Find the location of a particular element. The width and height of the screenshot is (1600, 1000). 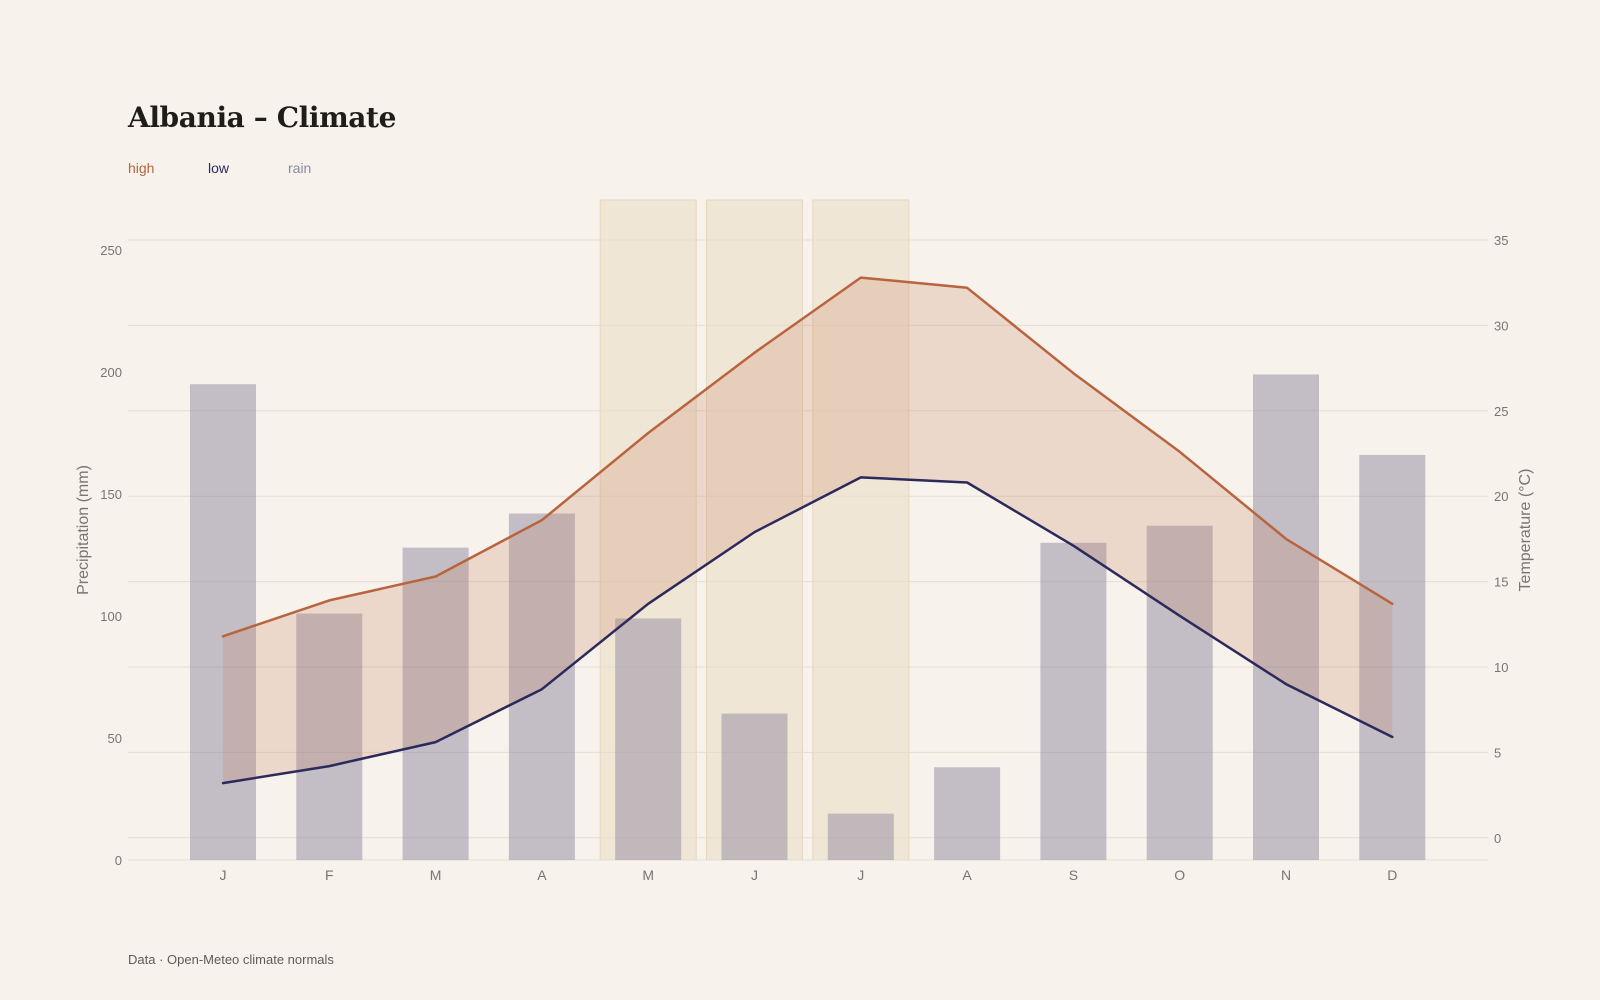

right-tick-label-0: 0 is located at coordinates (1497, 838).